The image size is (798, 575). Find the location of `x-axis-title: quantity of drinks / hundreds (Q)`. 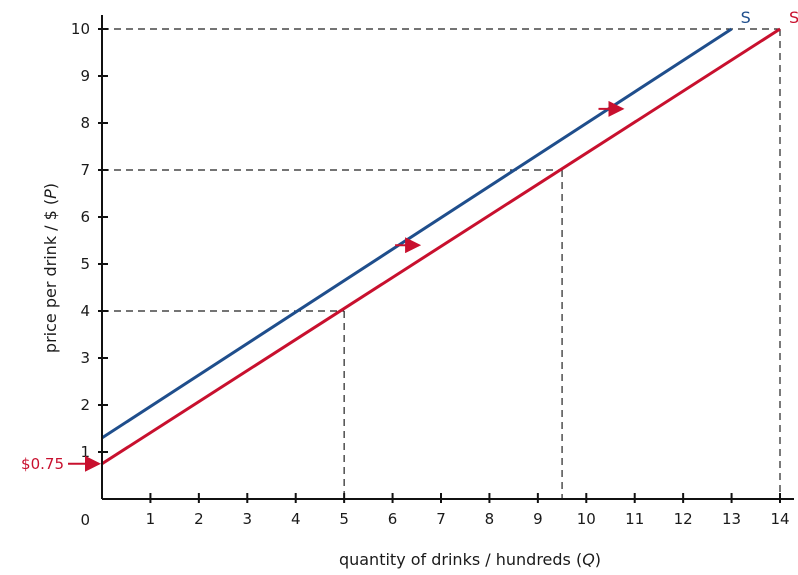

x-axis-title: quantity of drinks / hundreds (Q) is located at coordinates (470, 559).